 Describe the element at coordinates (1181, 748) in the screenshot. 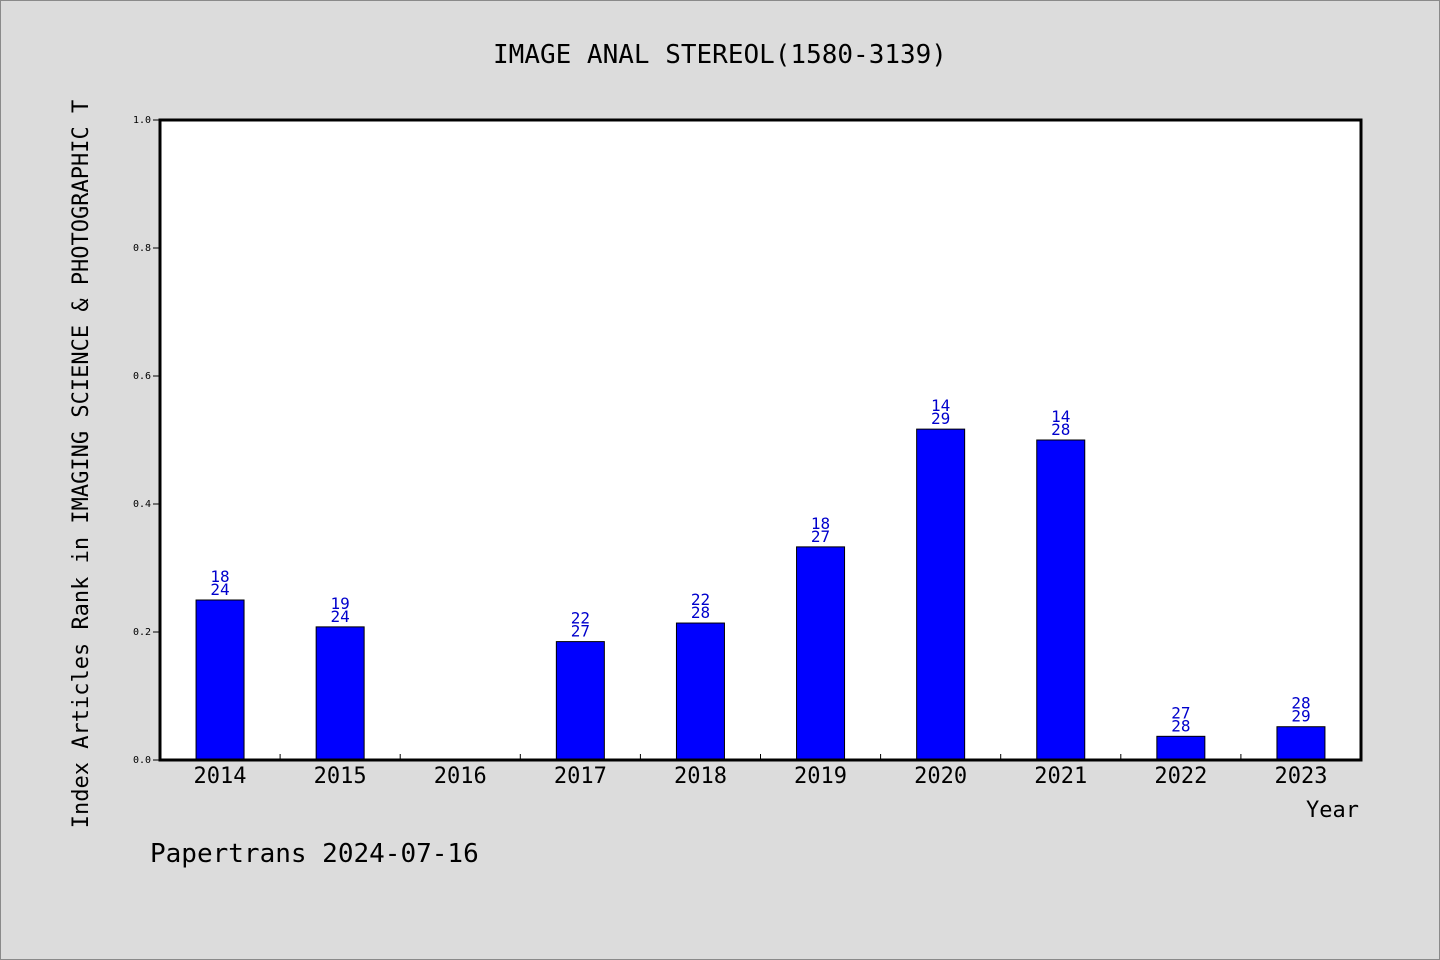

I see `bar-2022` at that location.